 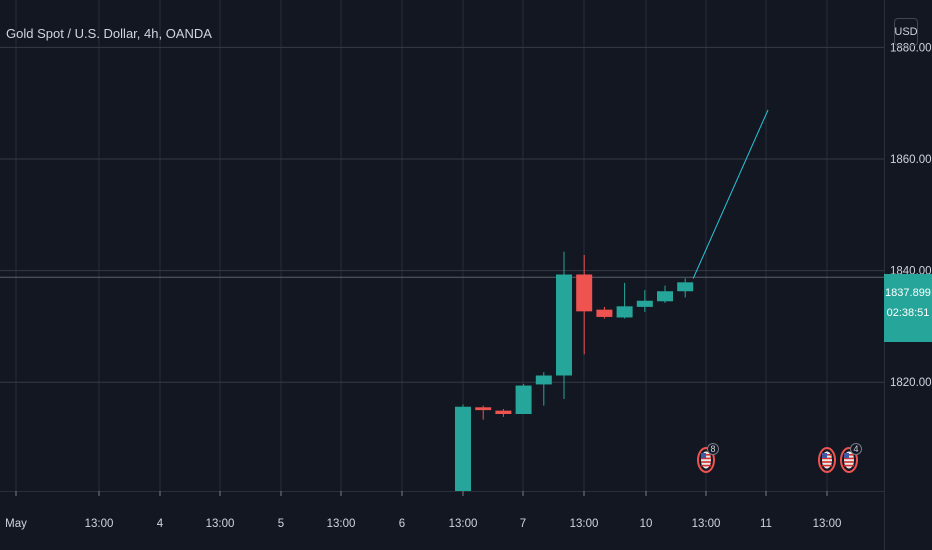 I want to click on x-tick-label: 7, so click(x=523, y=524).